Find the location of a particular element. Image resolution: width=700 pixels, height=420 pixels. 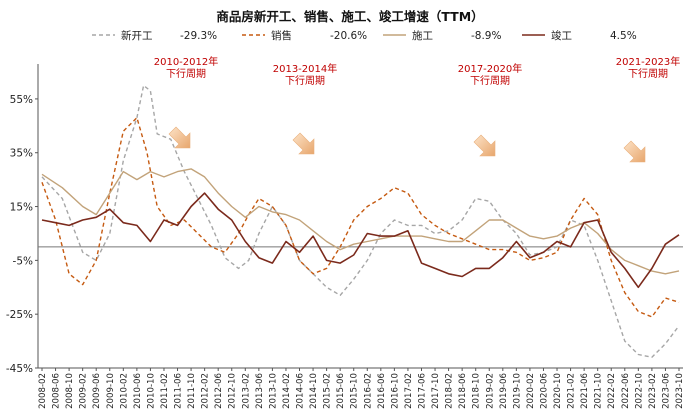

x-tick-label: 2022-10 is located at coordinates (639, 391).